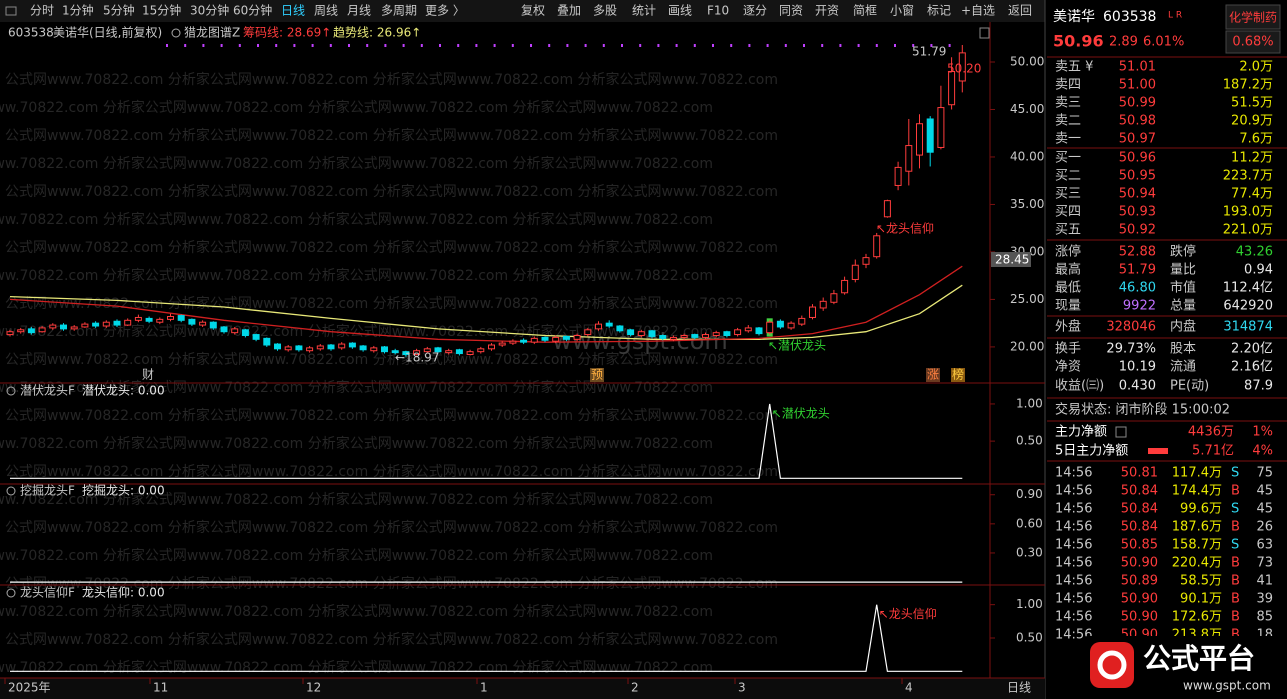 The width and height of the screenshot is (1287, 699). What do you see at coordinates (978, 11) in the screenshot?
I see `tool-button: +自选` at bounding box center [978, 11].